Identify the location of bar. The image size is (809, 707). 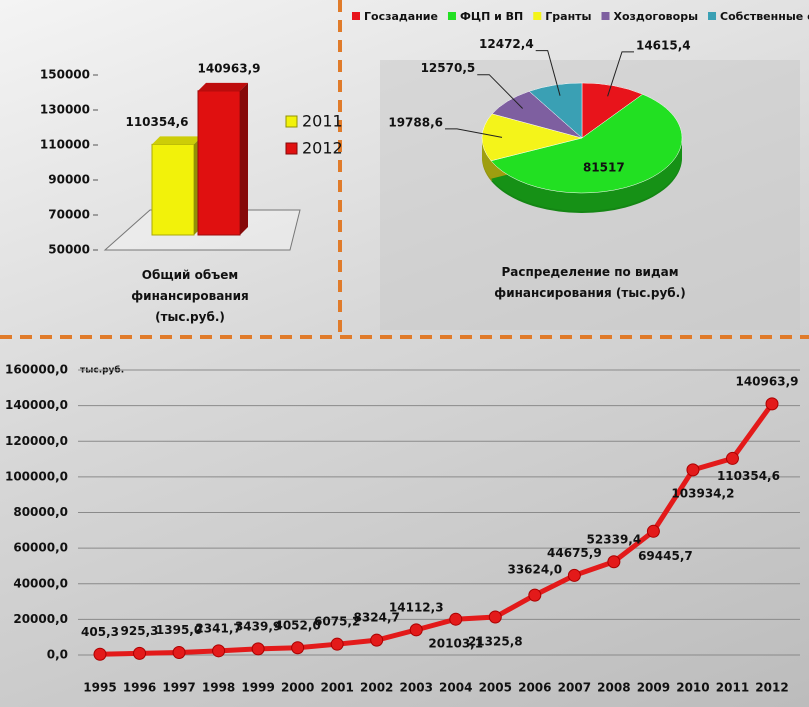
(173, 189).